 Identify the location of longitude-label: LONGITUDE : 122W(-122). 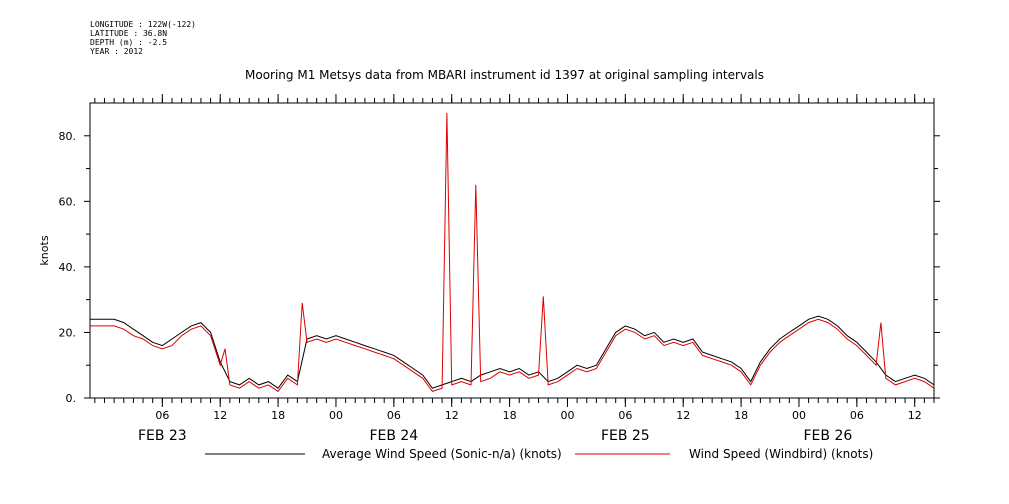
(143, 24).